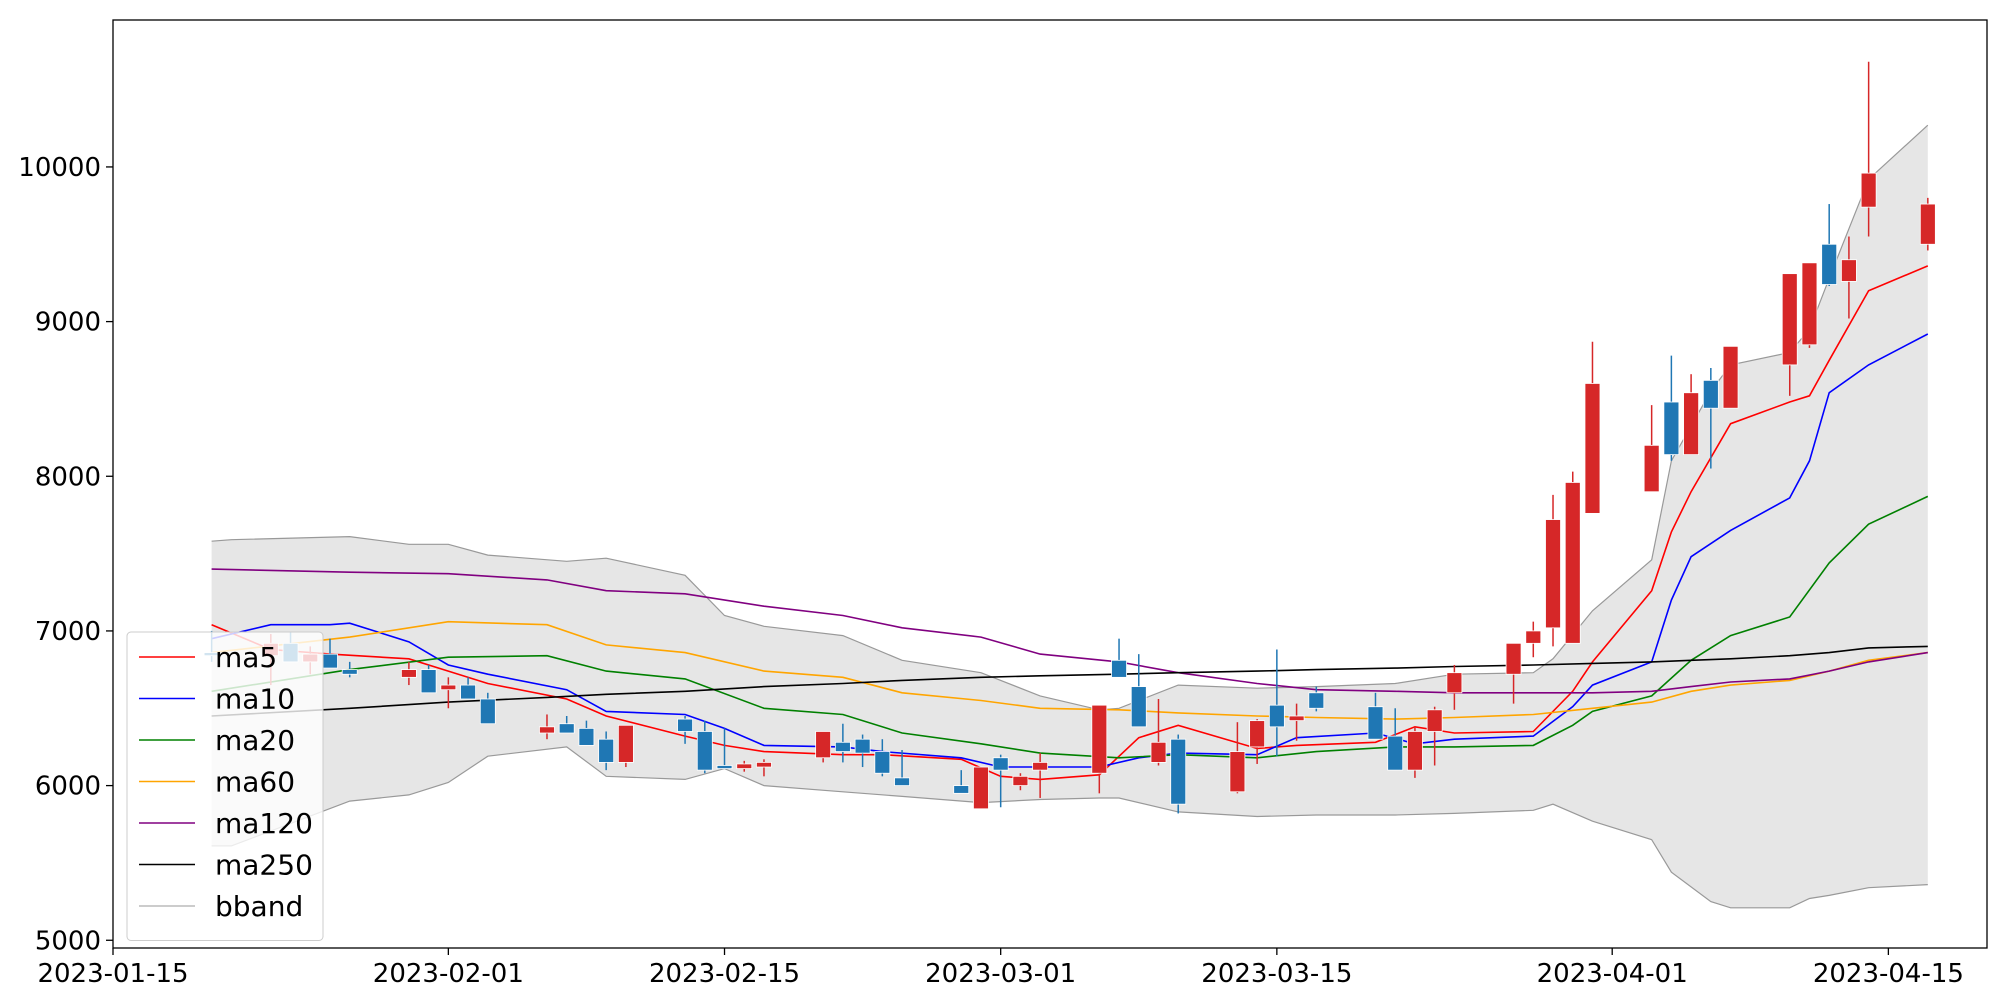 Image resolution: width=2000 pixels, height=1000 pixels. Describe the element at coordinates (1000, 974) in the screenshot. I see `x-tick-label: 2023-03-01` at that location.